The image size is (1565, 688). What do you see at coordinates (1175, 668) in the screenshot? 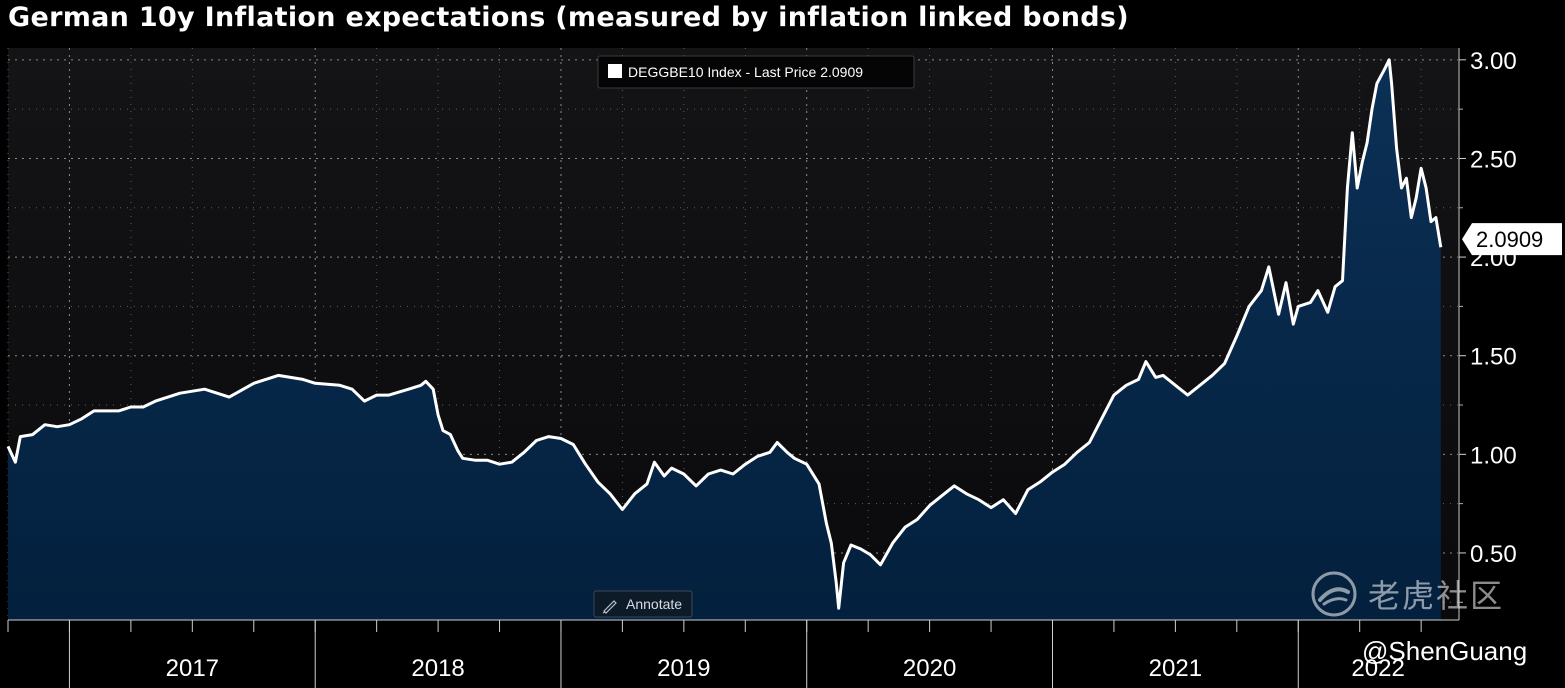
I see `x-tick-label: 2021` at bounding box center [1175, 668].